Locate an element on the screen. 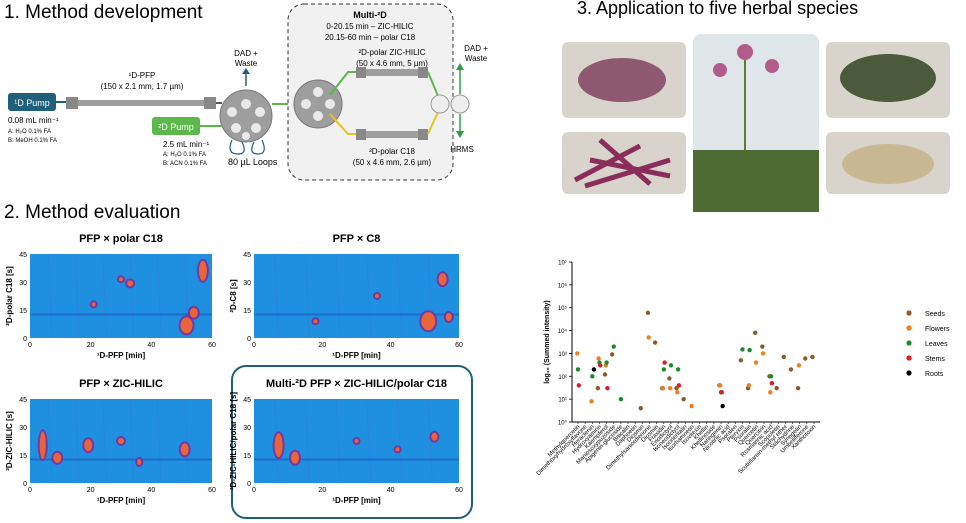  photo-roots-content is located at coordinates (888, 164).